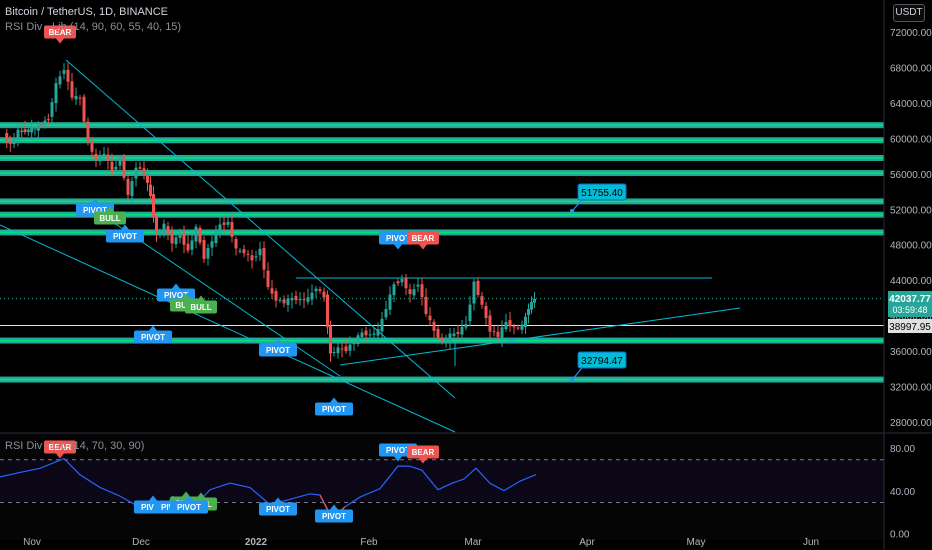  I want to click on currency-button: USDT, so click(909, 13).